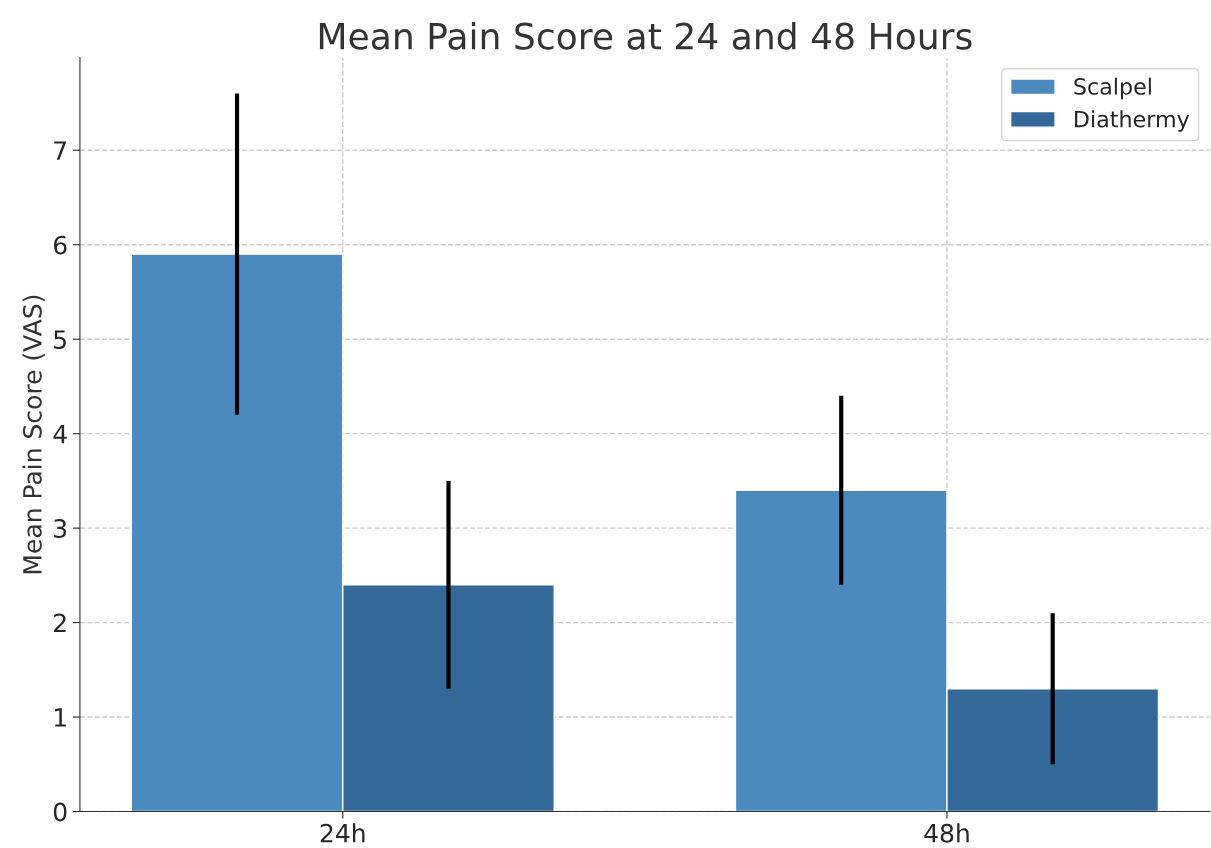 Image resolution: width=1211 pixels, height=848 pixels. What do you see at coordinates (1132, 121) in the screenshot?
I see `legend-label: Diathermy` at bounding box center [1132, 121].